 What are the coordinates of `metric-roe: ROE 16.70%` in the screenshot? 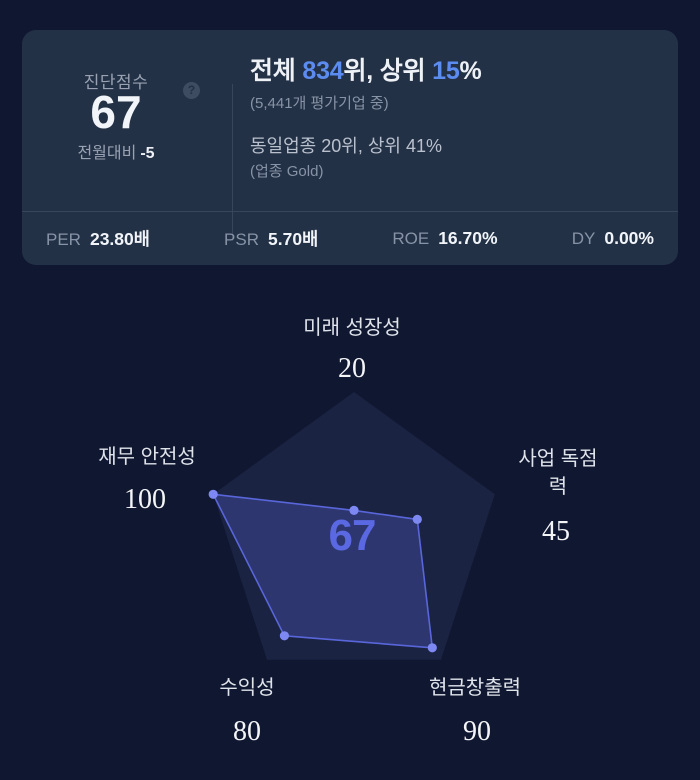 It's located at (444, 238).